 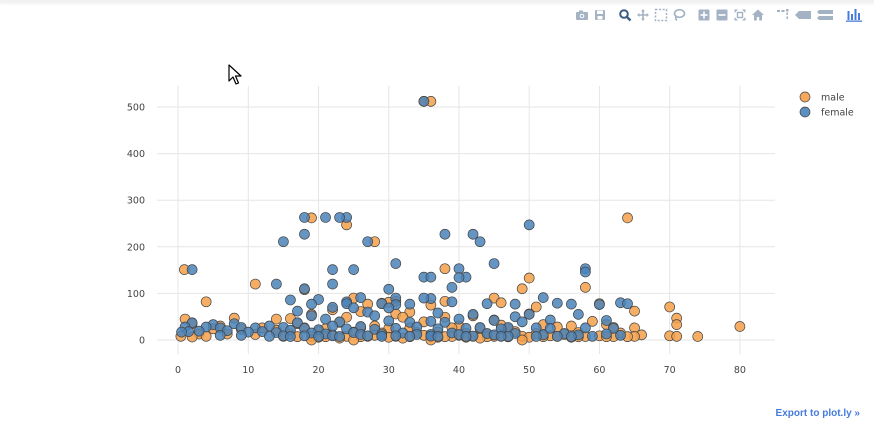 What do you see at coordinates (643, 15) in the screenshot?
I see `pan-icon` at bounding box center [643, 15].